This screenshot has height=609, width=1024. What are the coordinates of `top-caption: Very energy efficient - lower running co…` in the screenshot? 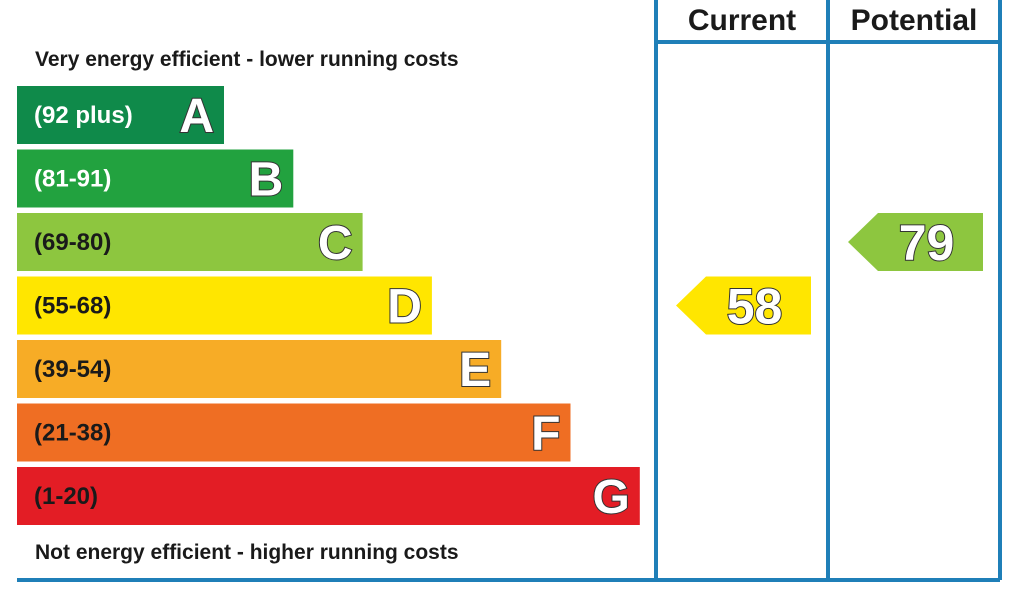 It's located at (247, 59).